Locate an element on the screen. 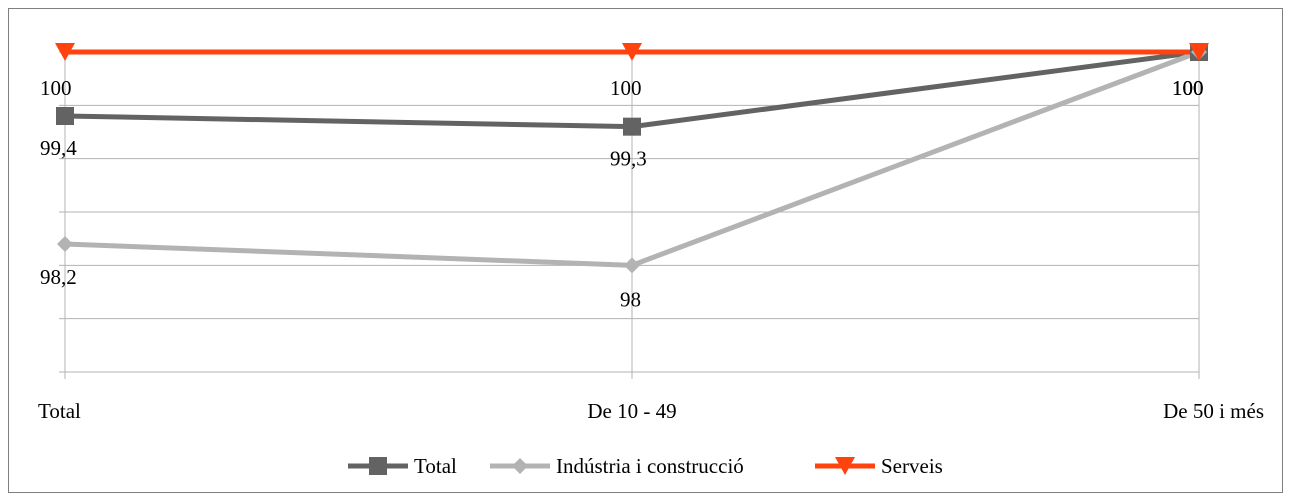 This screenshot has width=1291, height=501. legend-label: Total is located at coordinates (435, 466).